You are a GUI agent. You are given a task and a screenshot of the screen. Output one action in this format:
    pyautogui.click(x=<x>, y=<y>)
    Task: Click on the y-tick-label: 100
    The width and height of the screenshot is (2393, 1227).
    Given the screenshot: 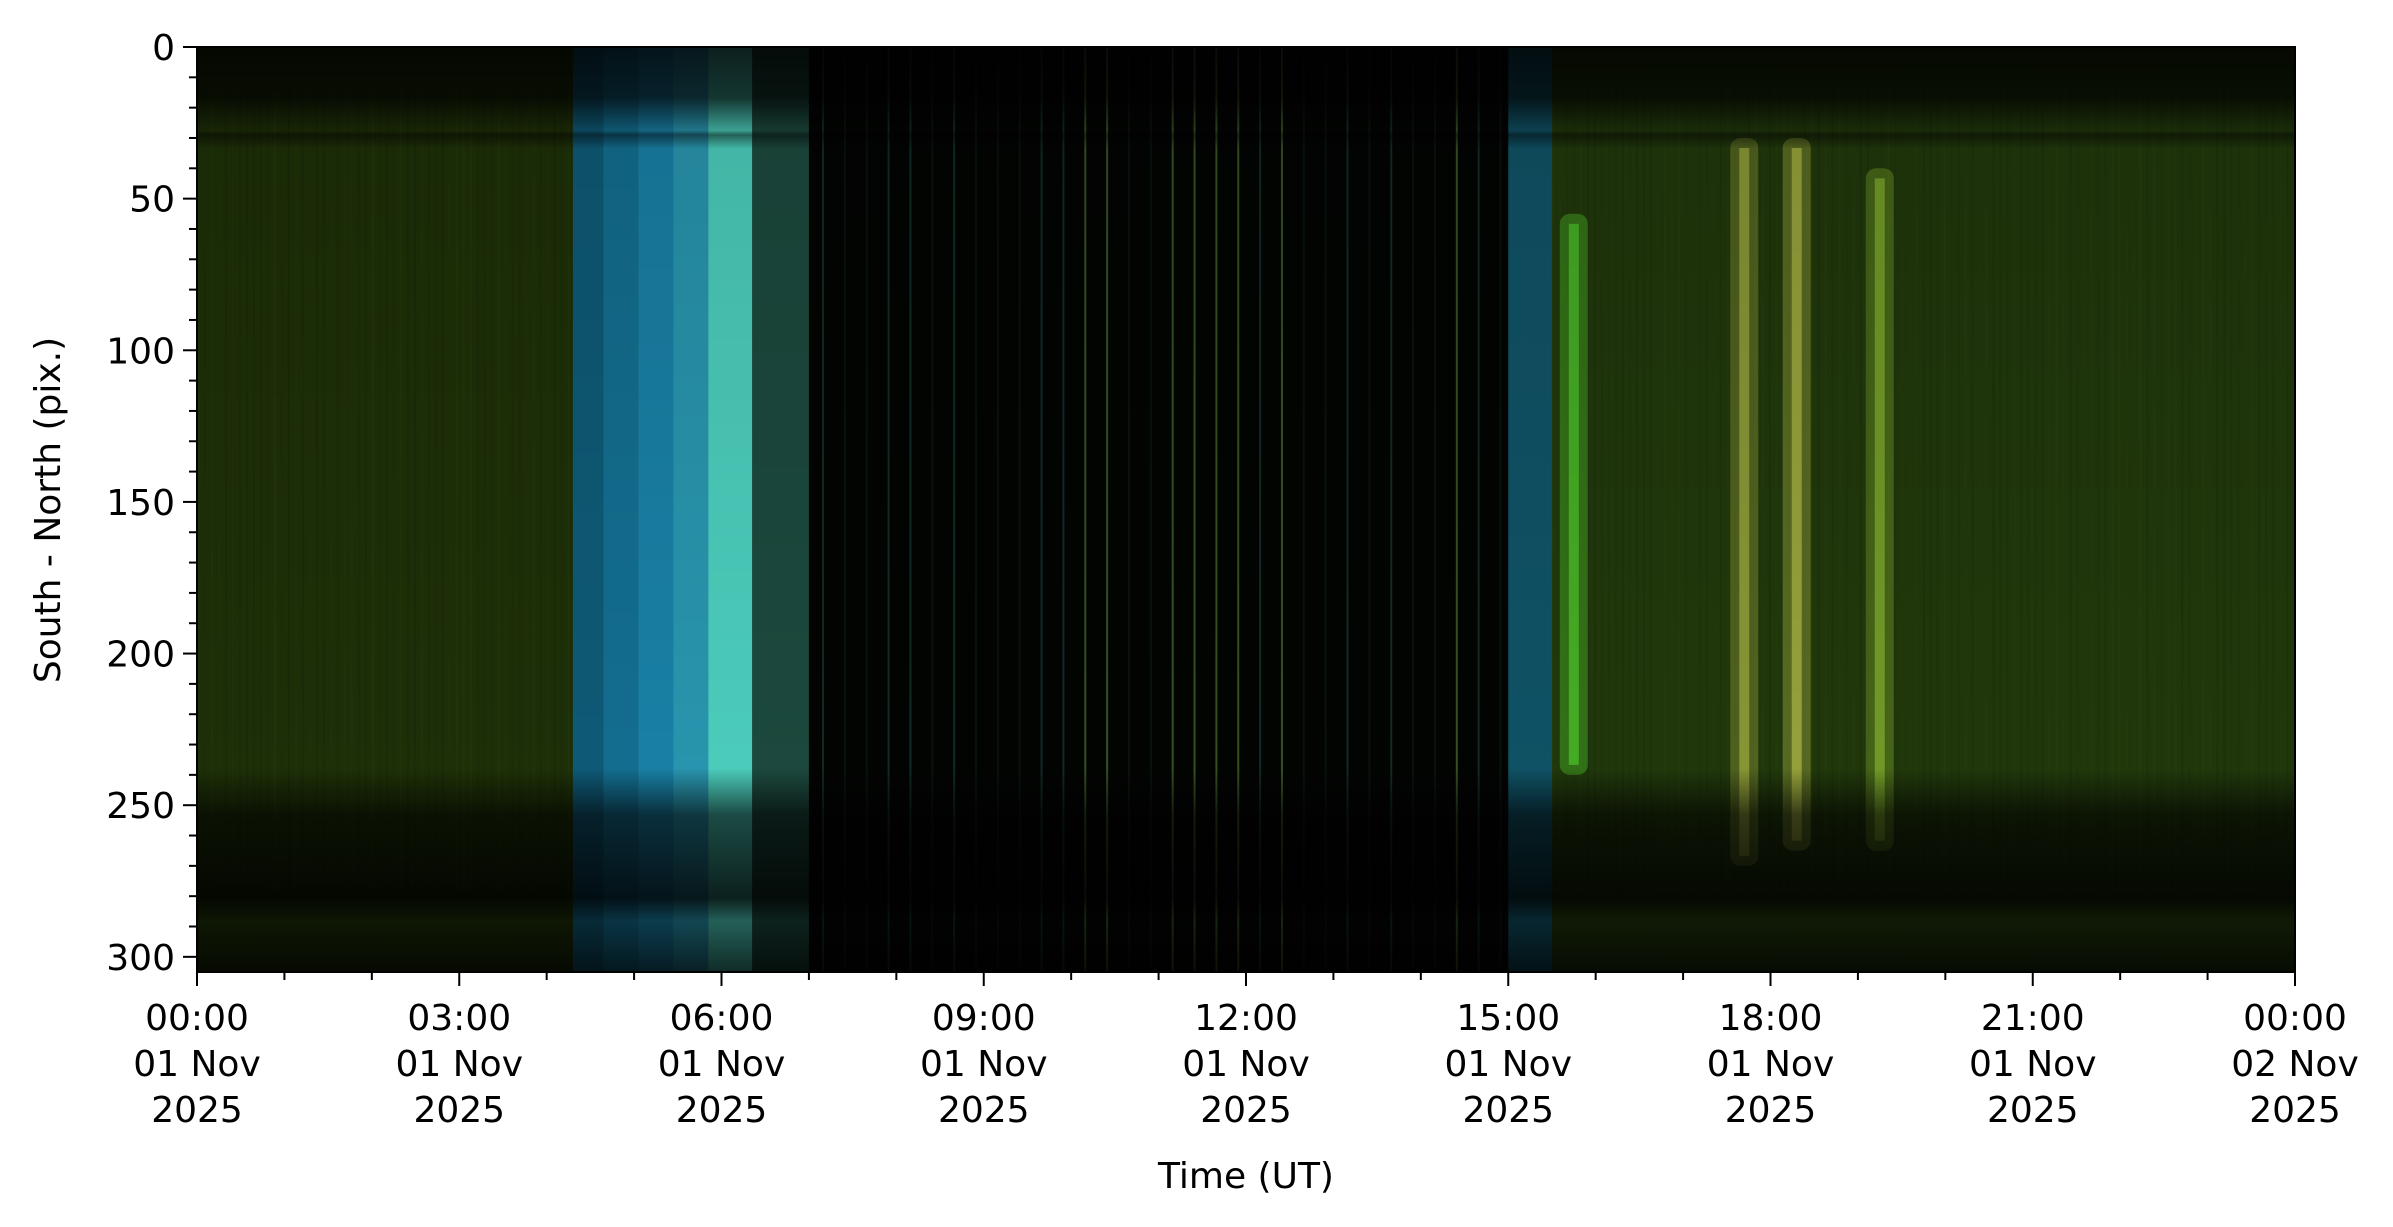 What is the action you would take?
    pyautogui.click(x=140, y=351)
    